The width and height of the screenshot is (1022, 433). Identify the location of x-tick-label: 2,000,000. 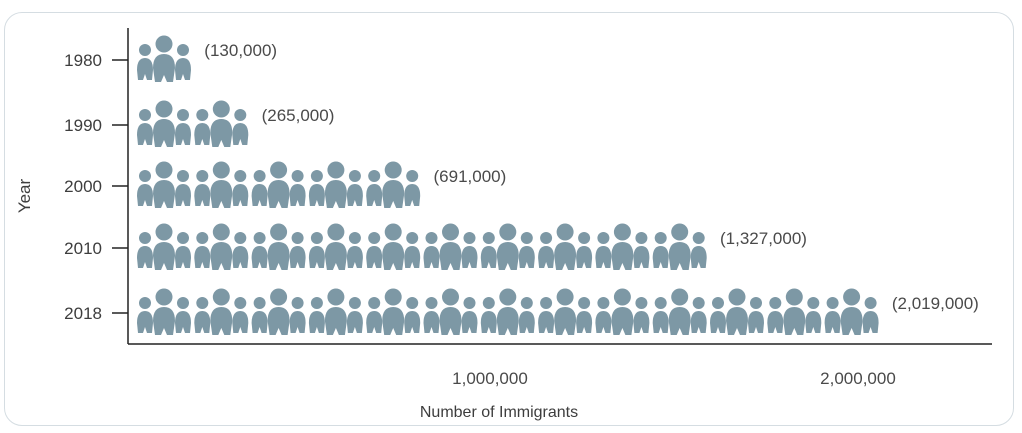
(858, 378).